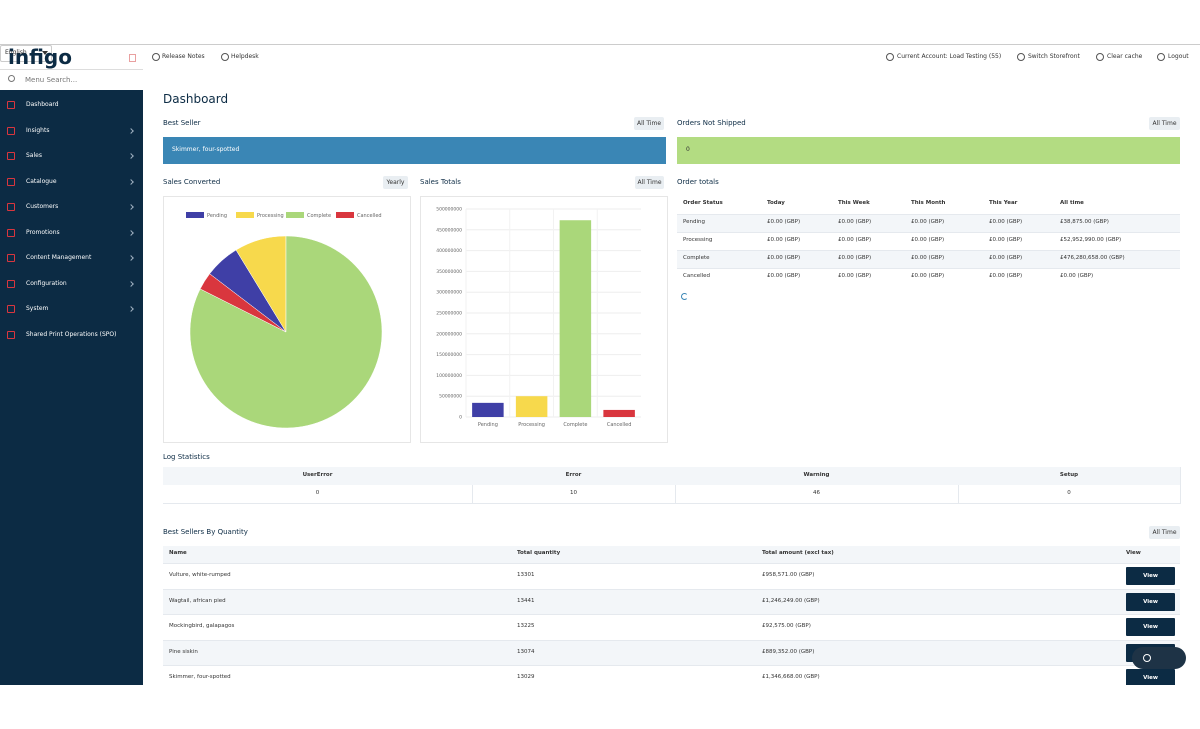  Describe the element at coordinates (206, 149) in the screenshot. I see `best-seller-value: Skimmer, four-spotted` at that location.